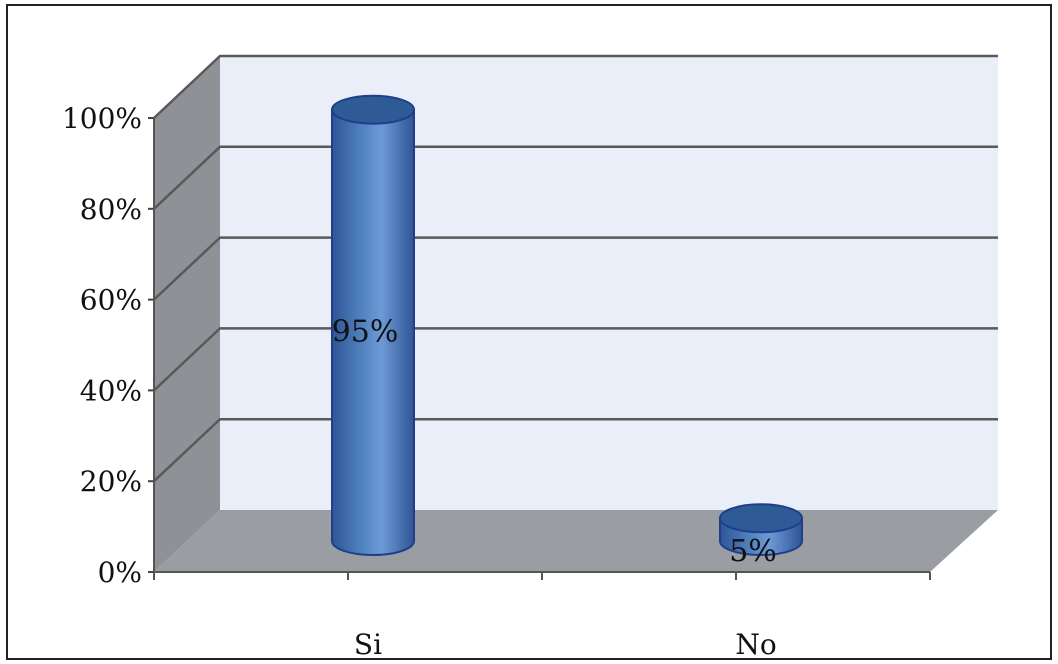  Describe the element at coordinates (368, 643) in the screenshot. I see `category-label: Si` at that location.